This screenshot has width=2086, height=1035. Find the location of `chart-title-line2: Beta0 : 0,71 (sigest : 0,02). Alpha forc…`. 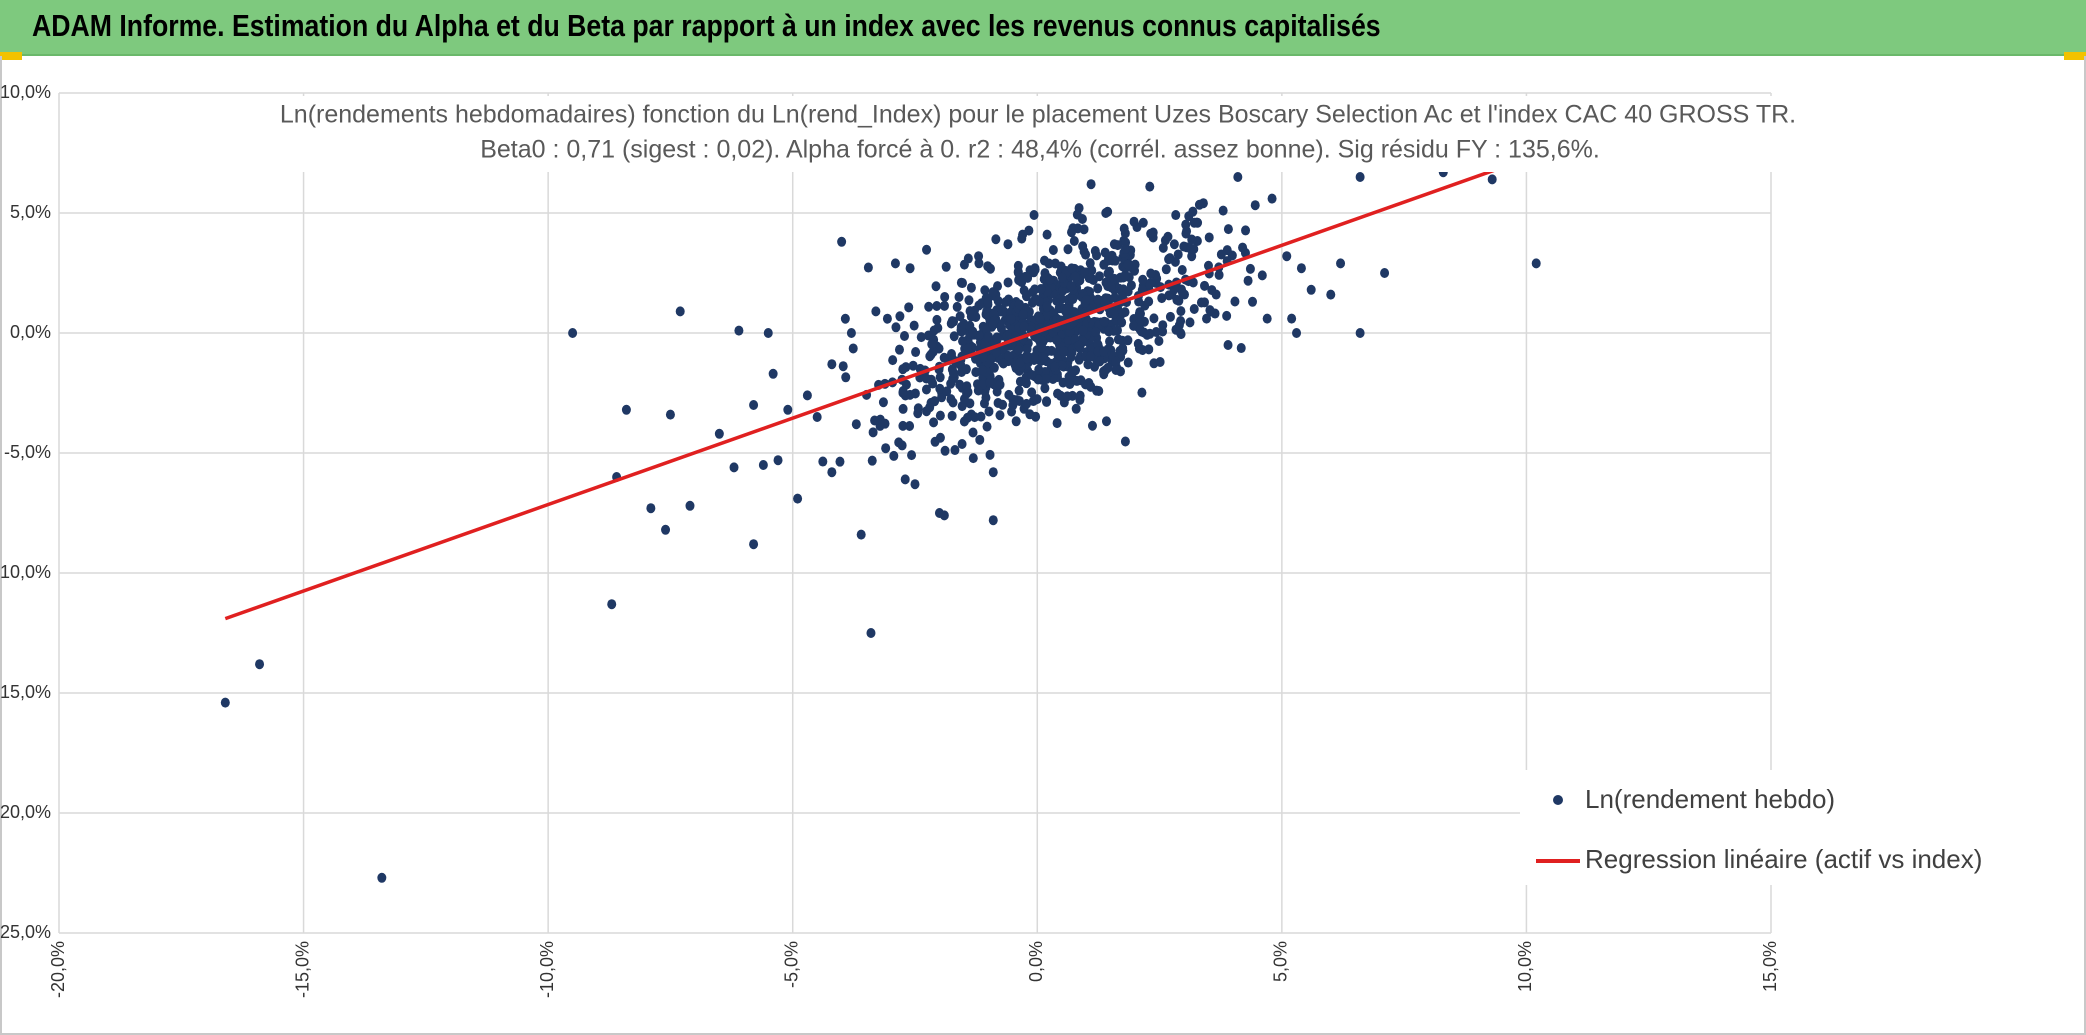

chart-title-line2: Beta0 : 0,71 (sigest : 0,02). Alpha forc… is located at coordinates (1040, 150).